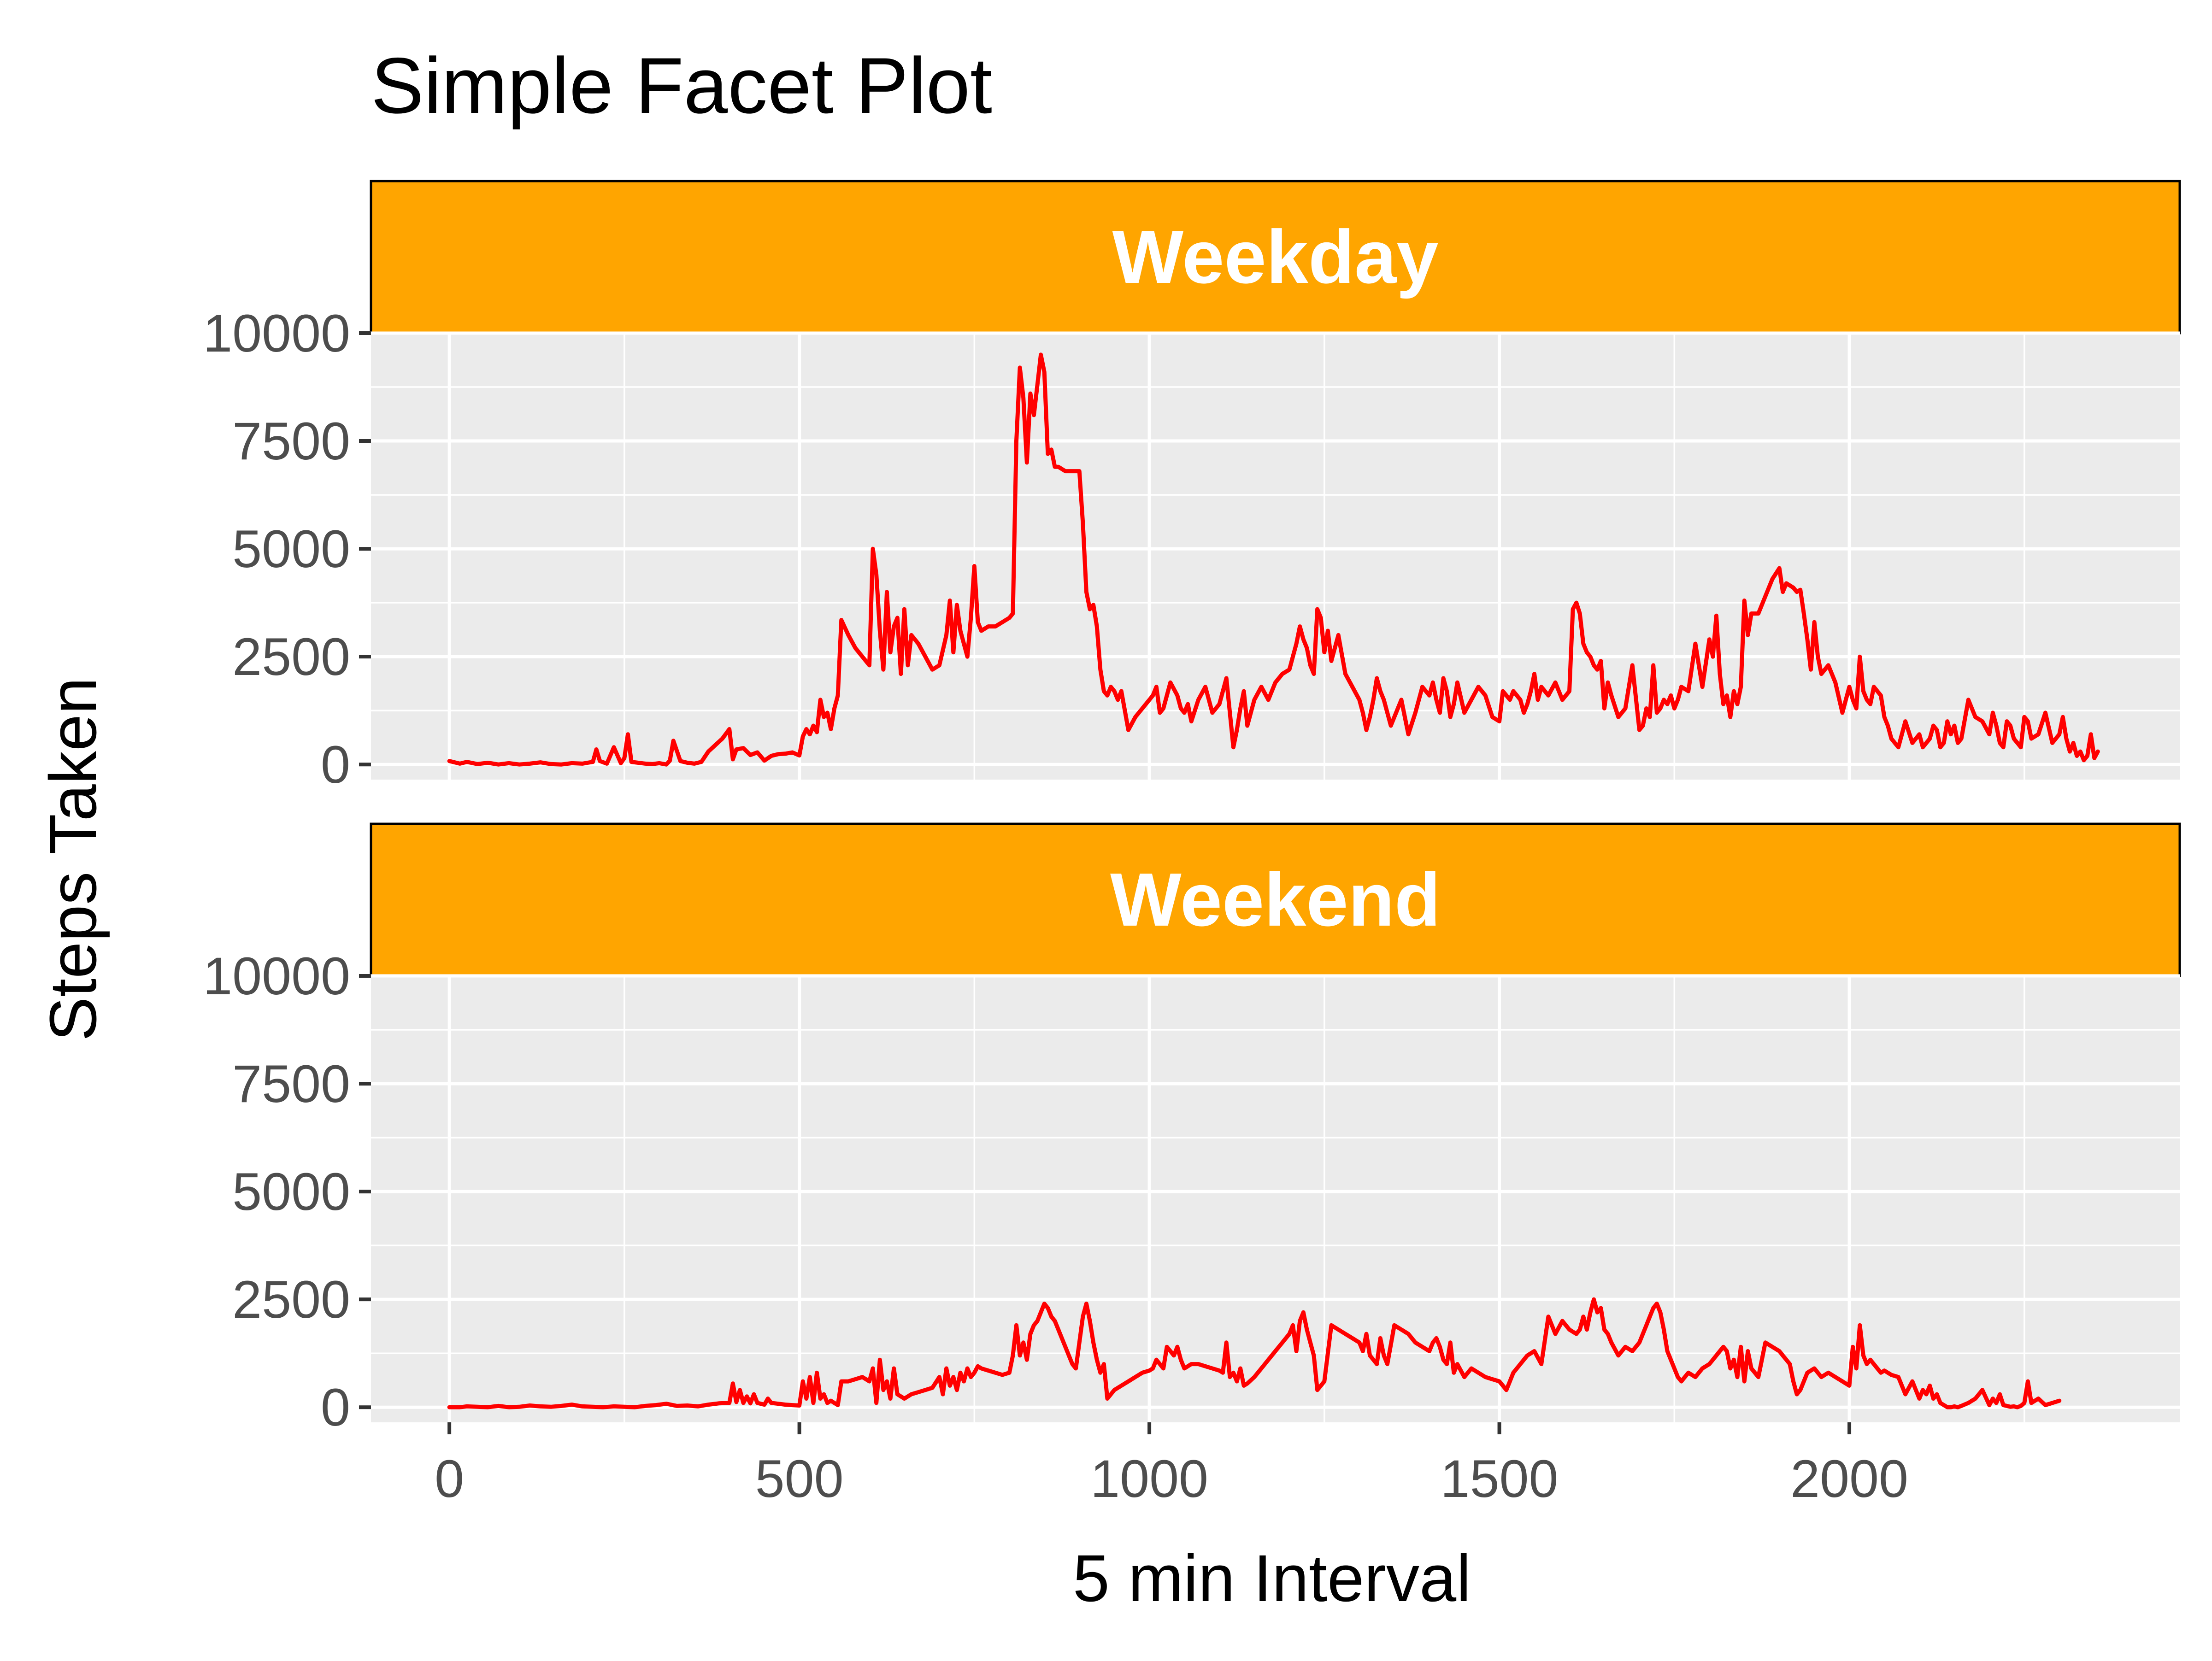  I want to click on series-line-weekend, so click(1254, 1353).